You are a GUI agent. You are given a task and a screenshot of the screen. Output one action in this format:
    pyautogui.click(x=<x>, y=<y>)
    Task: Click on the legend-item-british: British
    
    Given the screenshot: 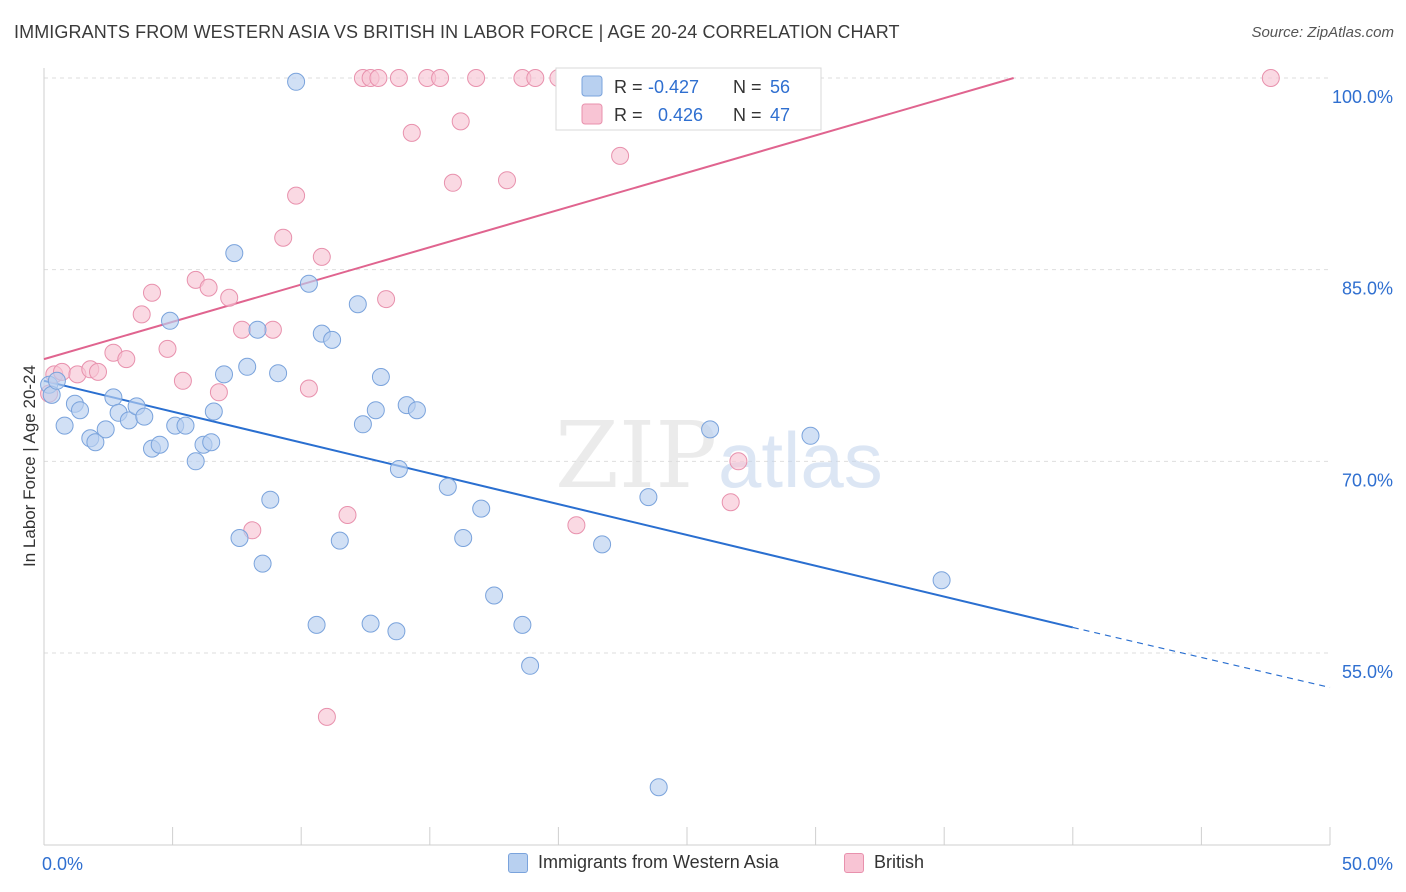 What is the action you would take?
    pyautogui.click(x=884, y=862)
    